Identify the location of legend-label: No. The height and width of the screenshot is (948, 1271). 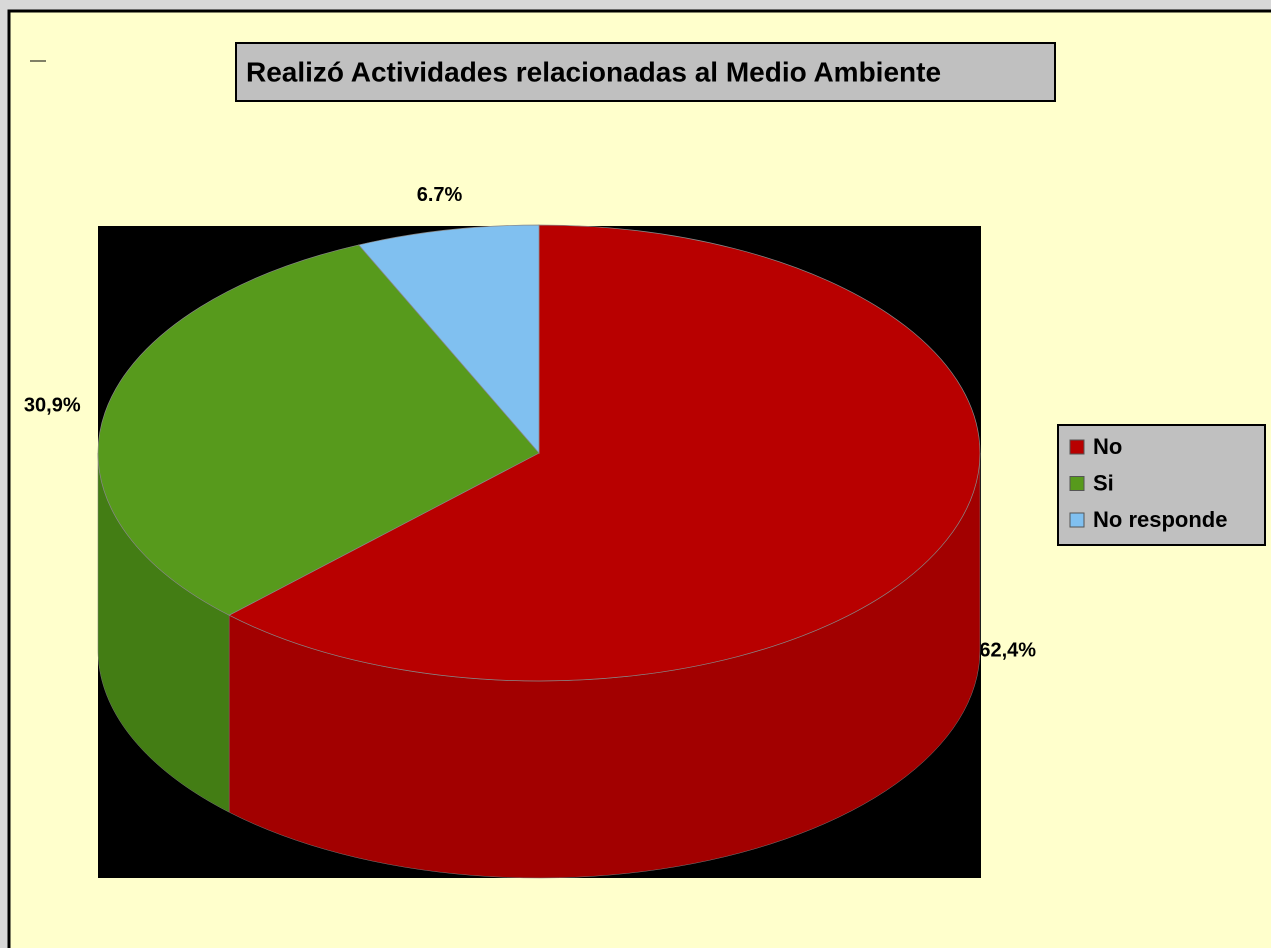
(1107, 446).